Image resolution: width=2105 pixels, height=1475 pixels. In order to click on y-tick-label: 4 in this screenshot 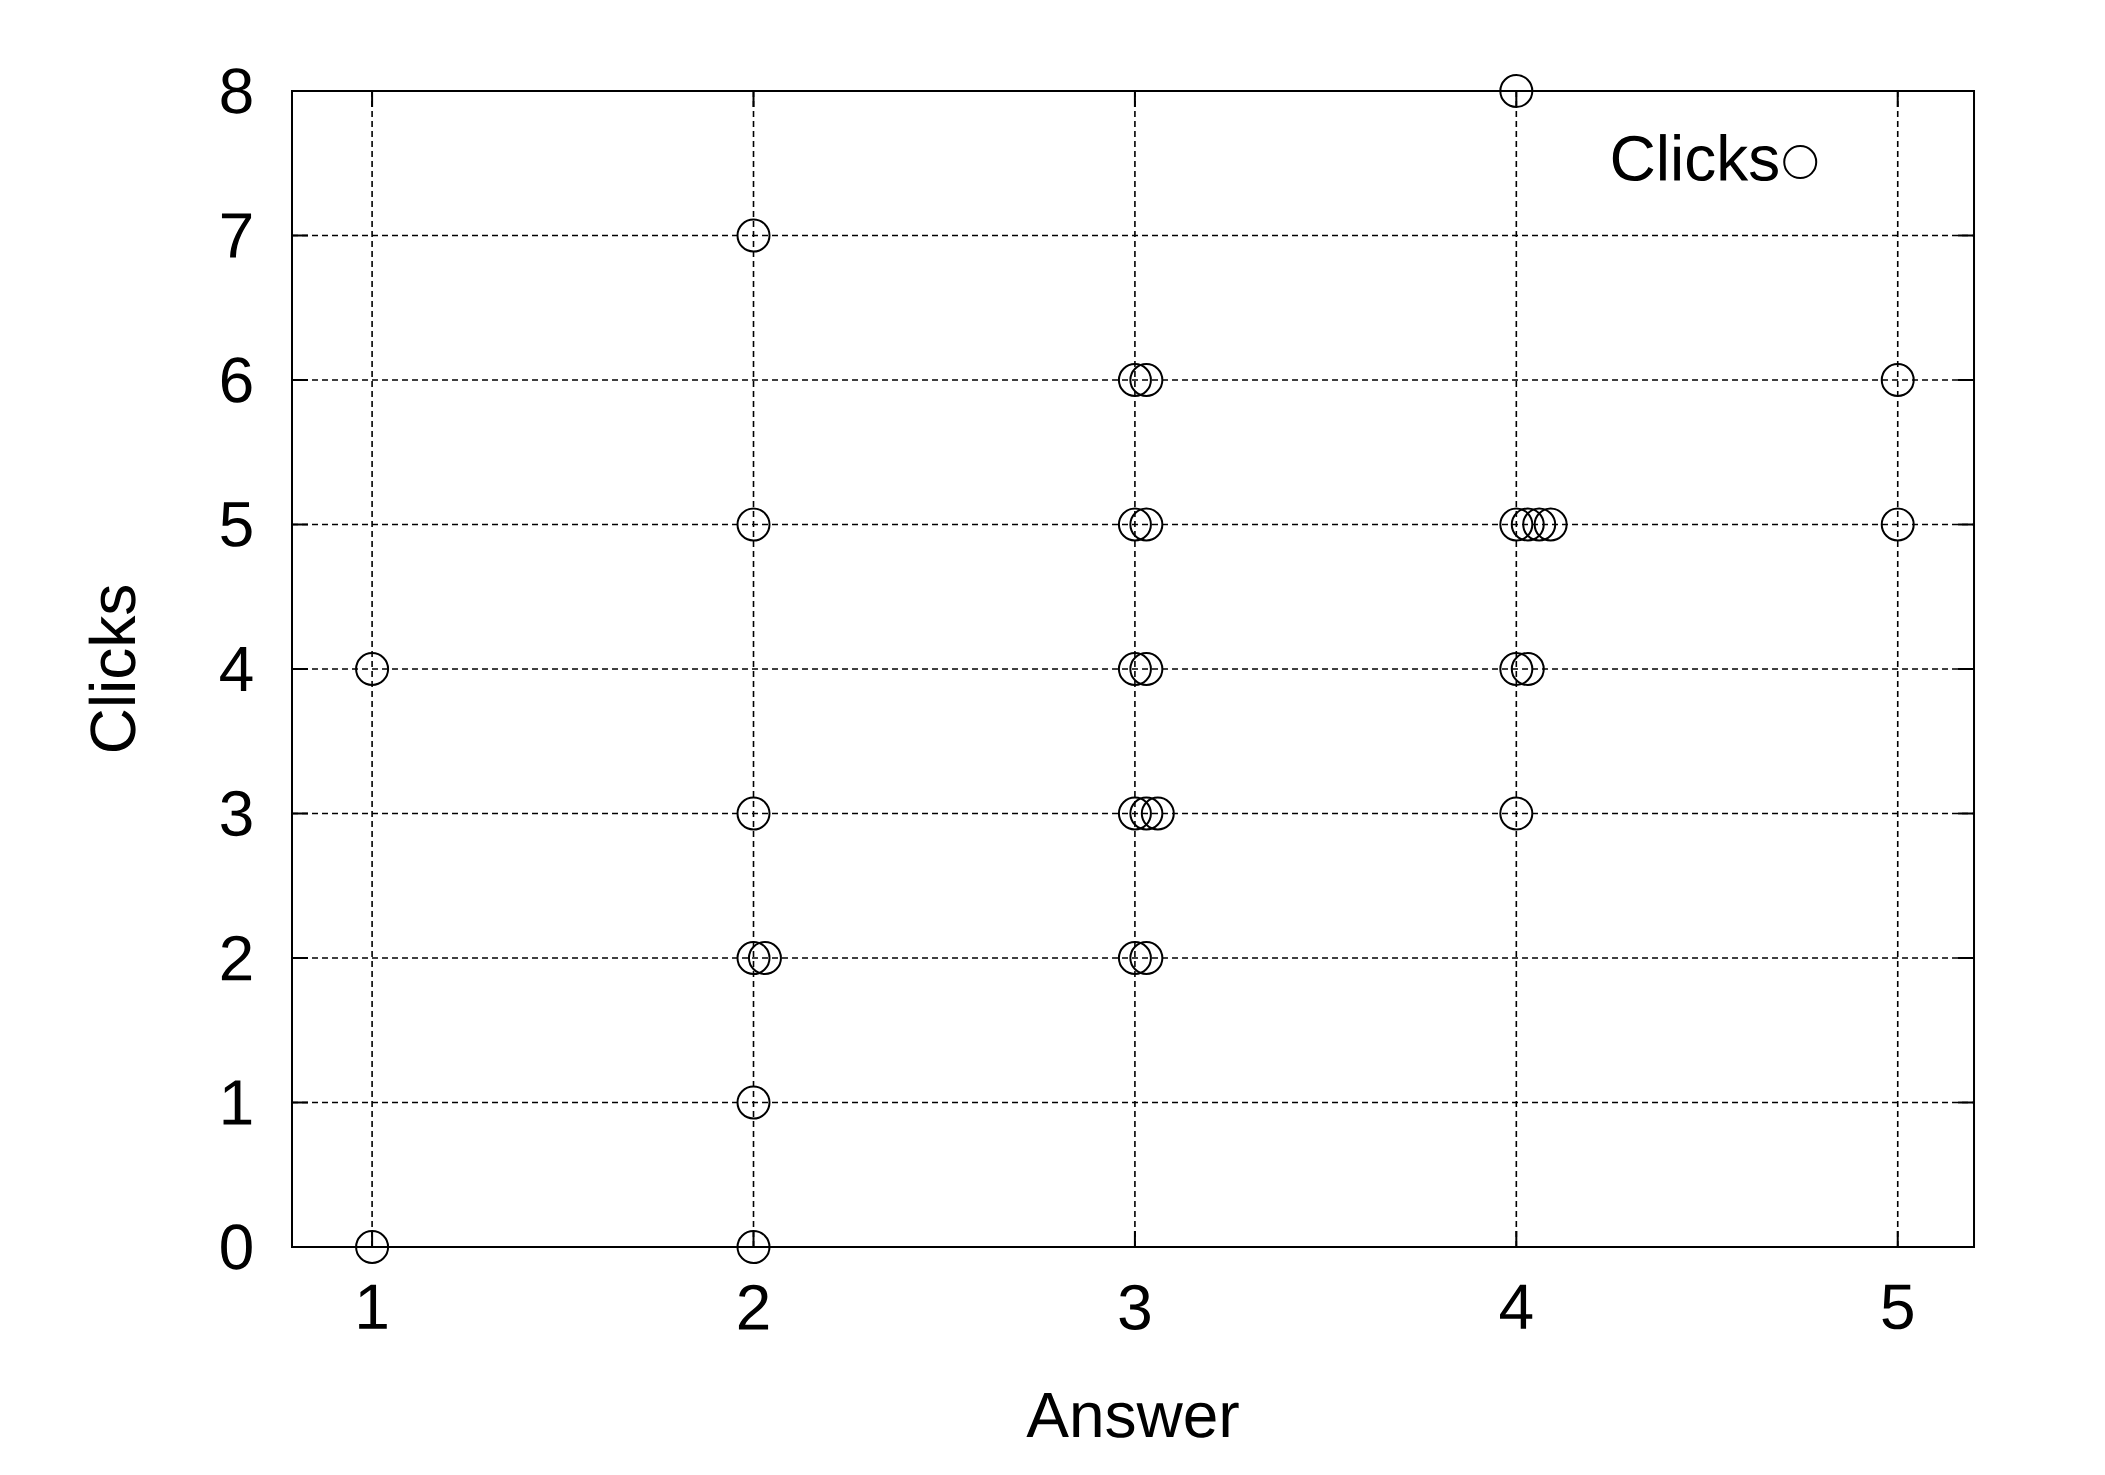, I will do `click(236, 668)`.